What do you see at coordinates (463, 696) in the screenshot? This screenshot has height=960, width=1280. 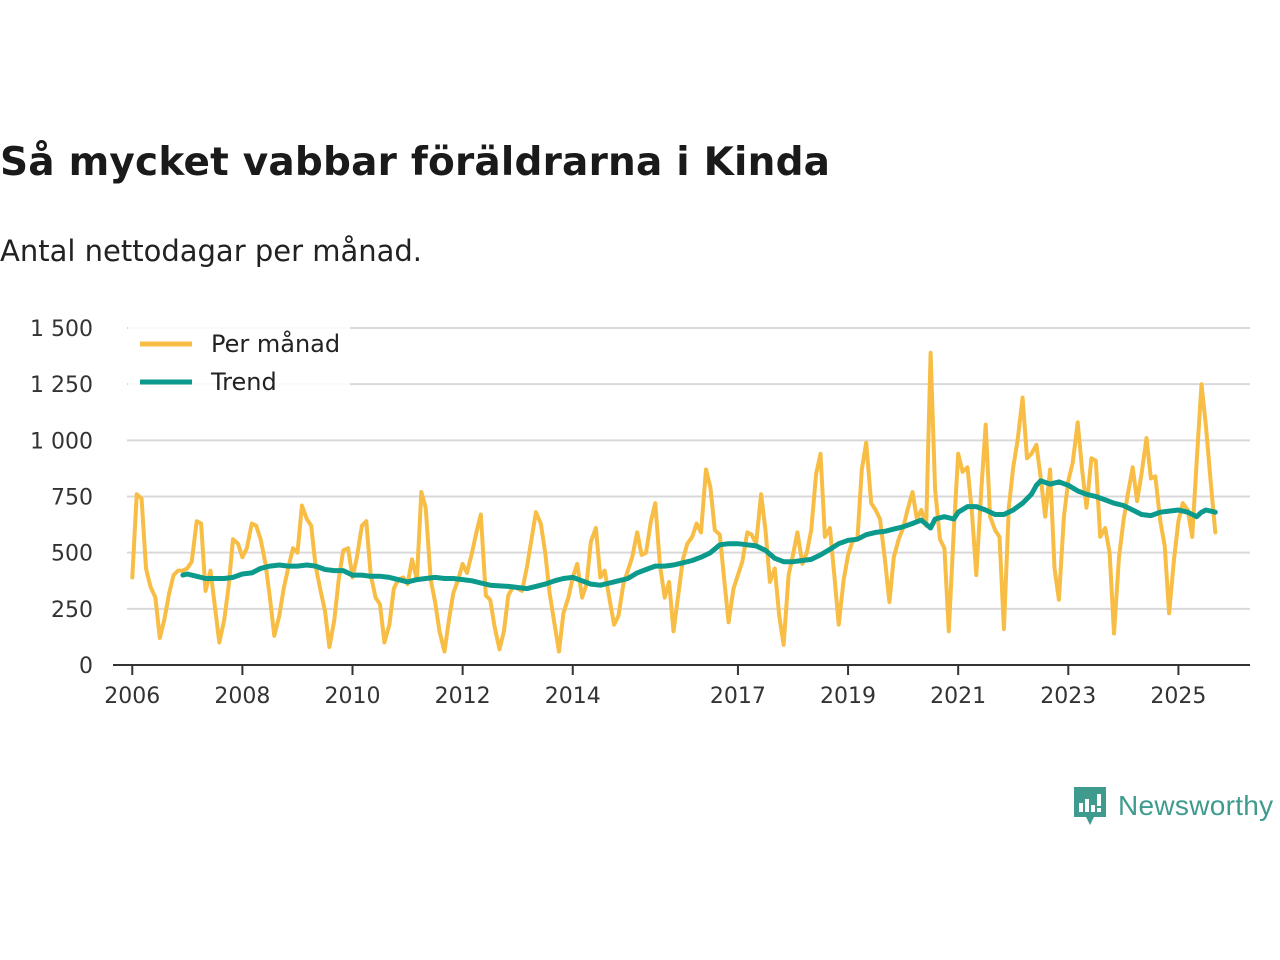 I see `x-tick-label: 2012` at bounding box center [463, 696].